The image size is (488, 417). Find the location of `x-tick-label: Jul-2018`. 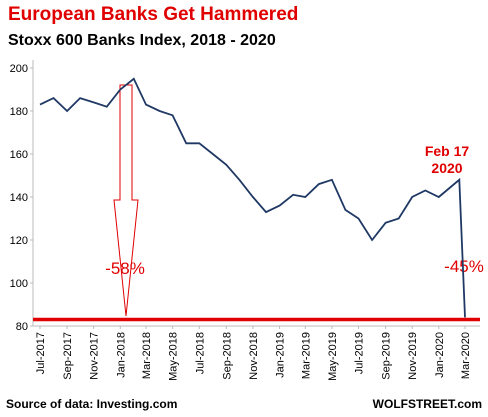

x-tick-label: Jul-2018 is located at coordinates (200, 353).